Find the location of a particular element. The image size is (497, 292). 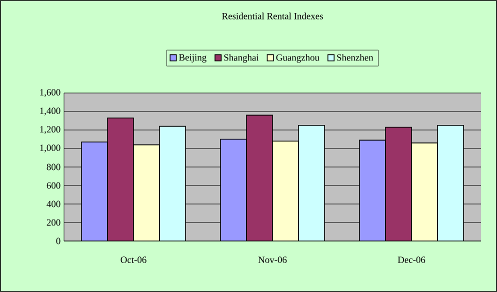

y-tick-label: 200 is located at coordinates (53, 222).